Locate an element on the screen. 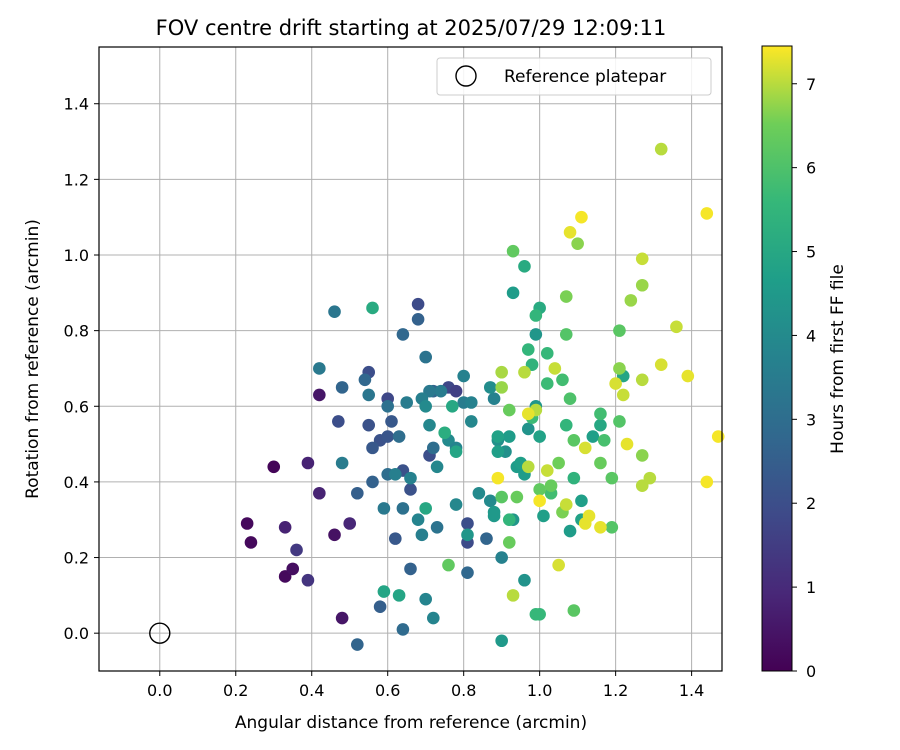 The height and width of the screenshot is (750, 900). colorbar-tick-label: 7 is located at coordinates (811, 84).